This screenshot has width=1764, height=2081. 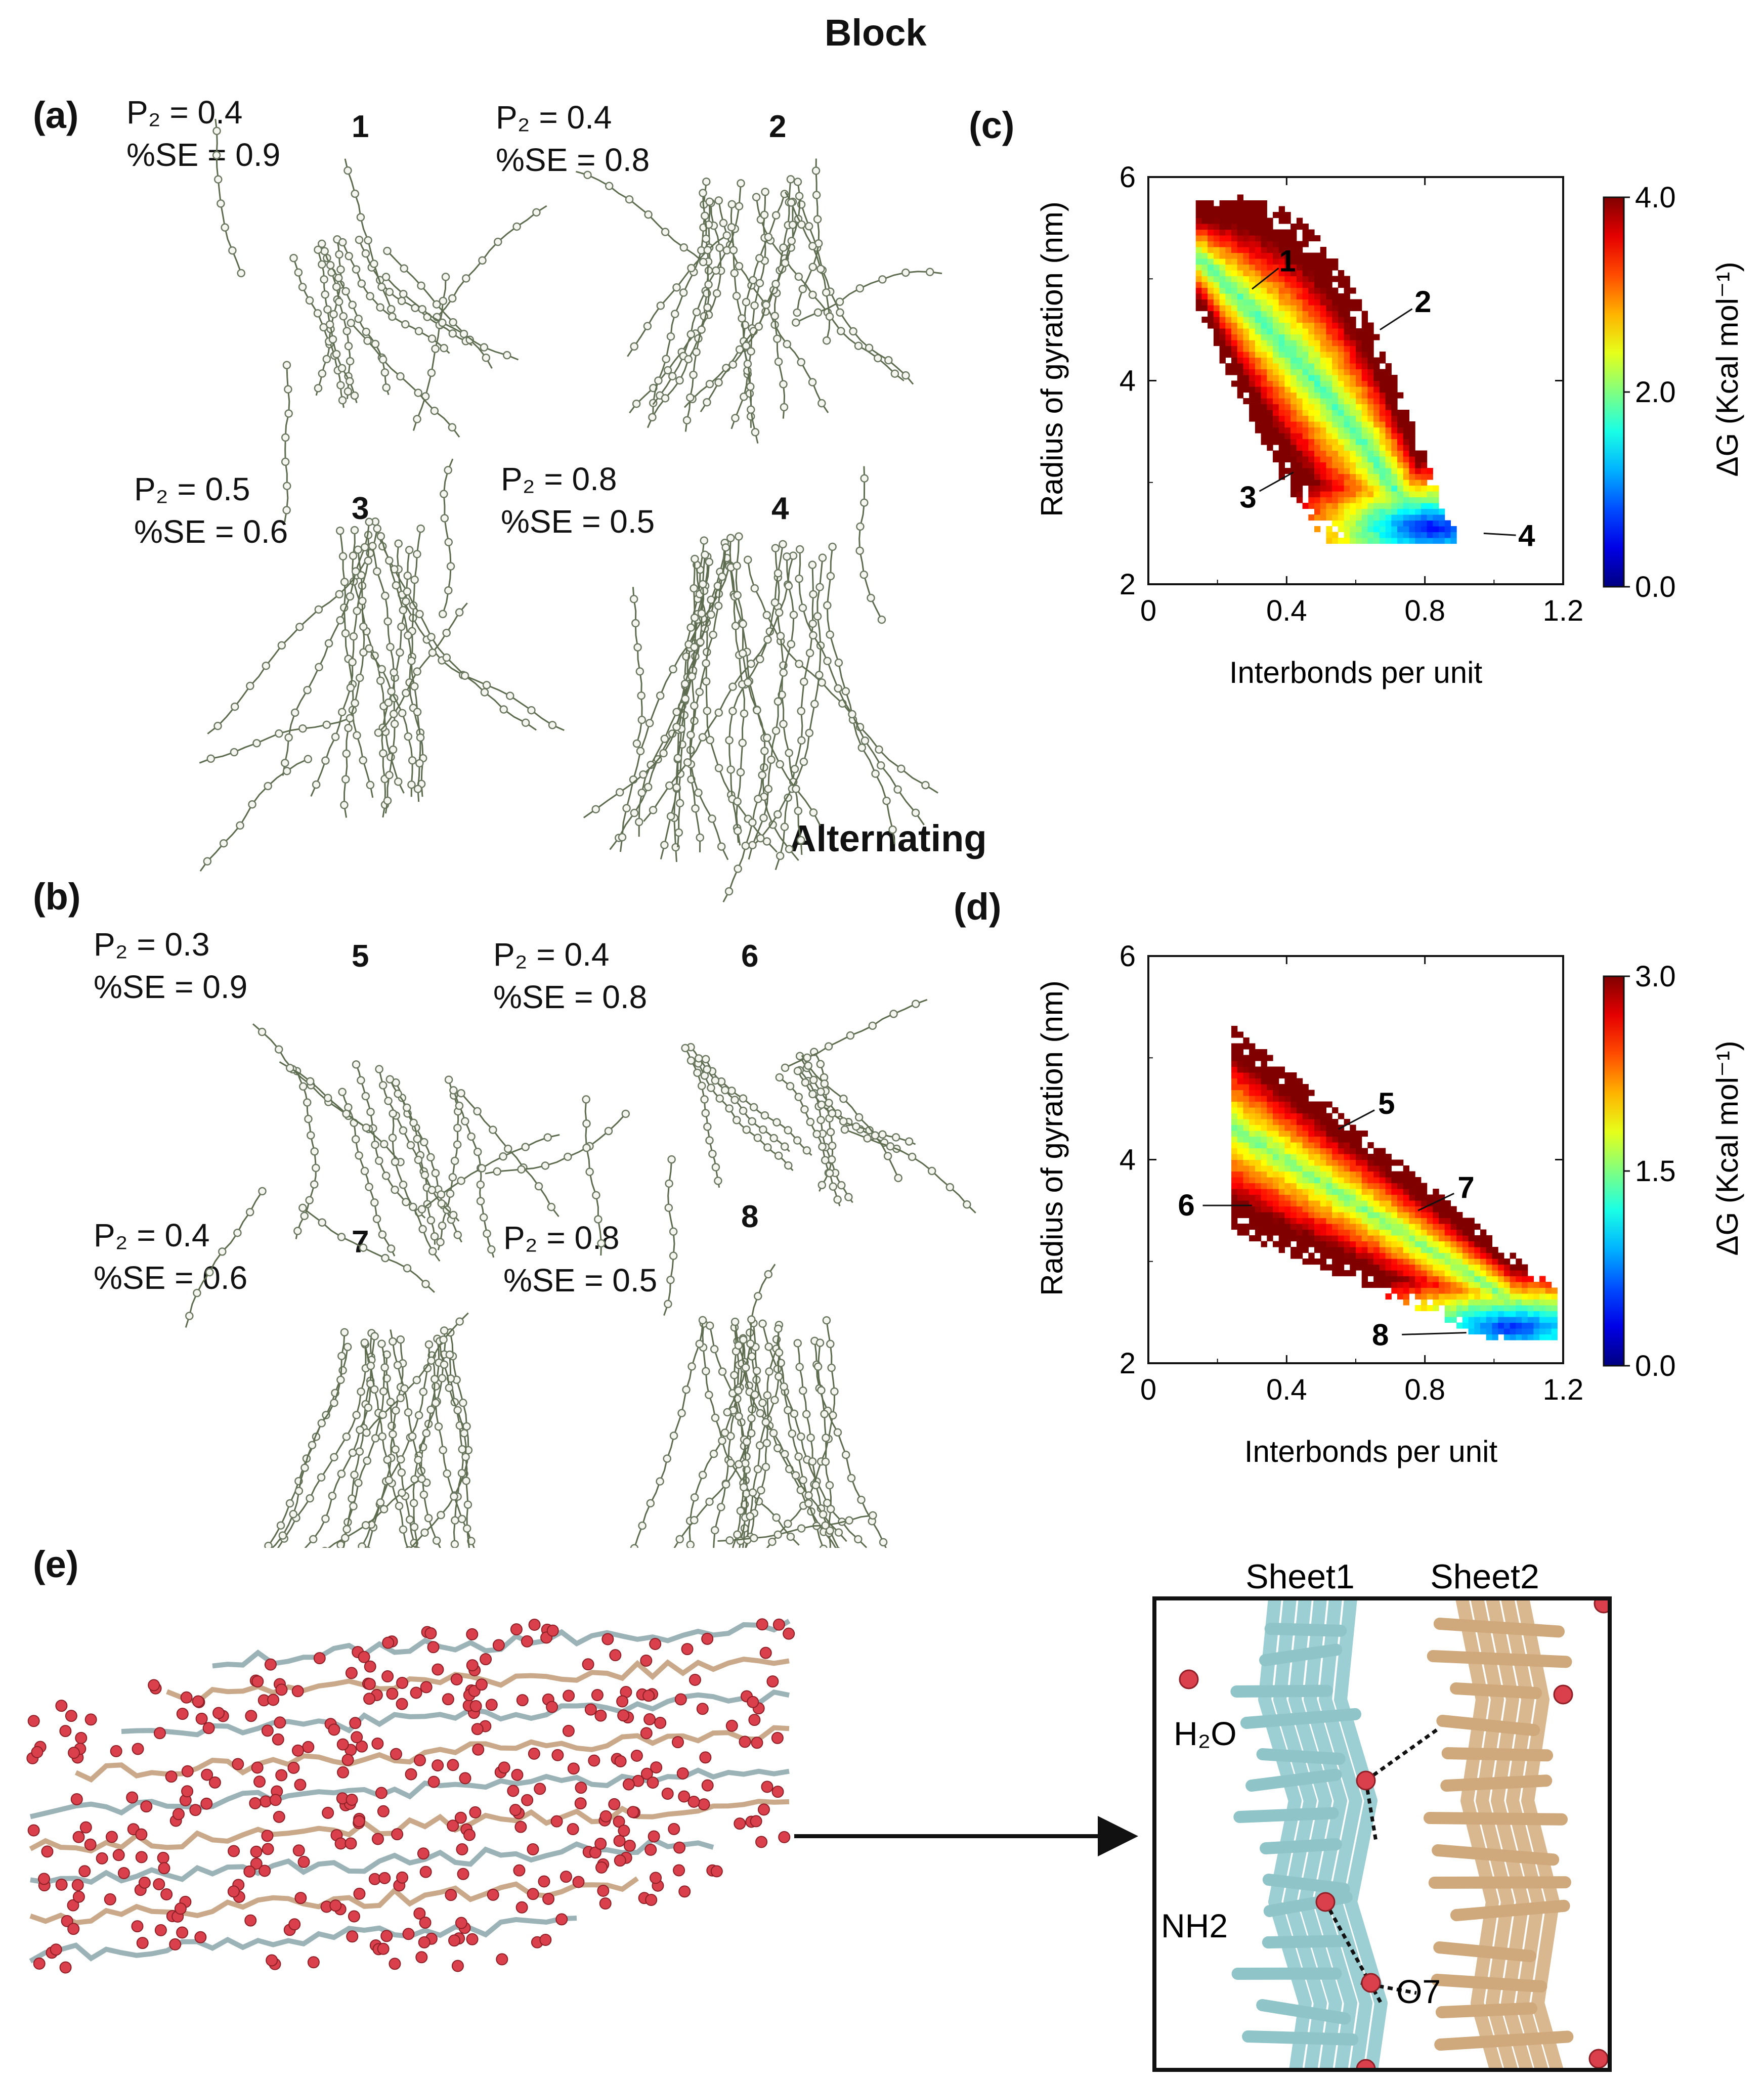 I want to click on annotation-label: 4, so click(x=1526, y=535).